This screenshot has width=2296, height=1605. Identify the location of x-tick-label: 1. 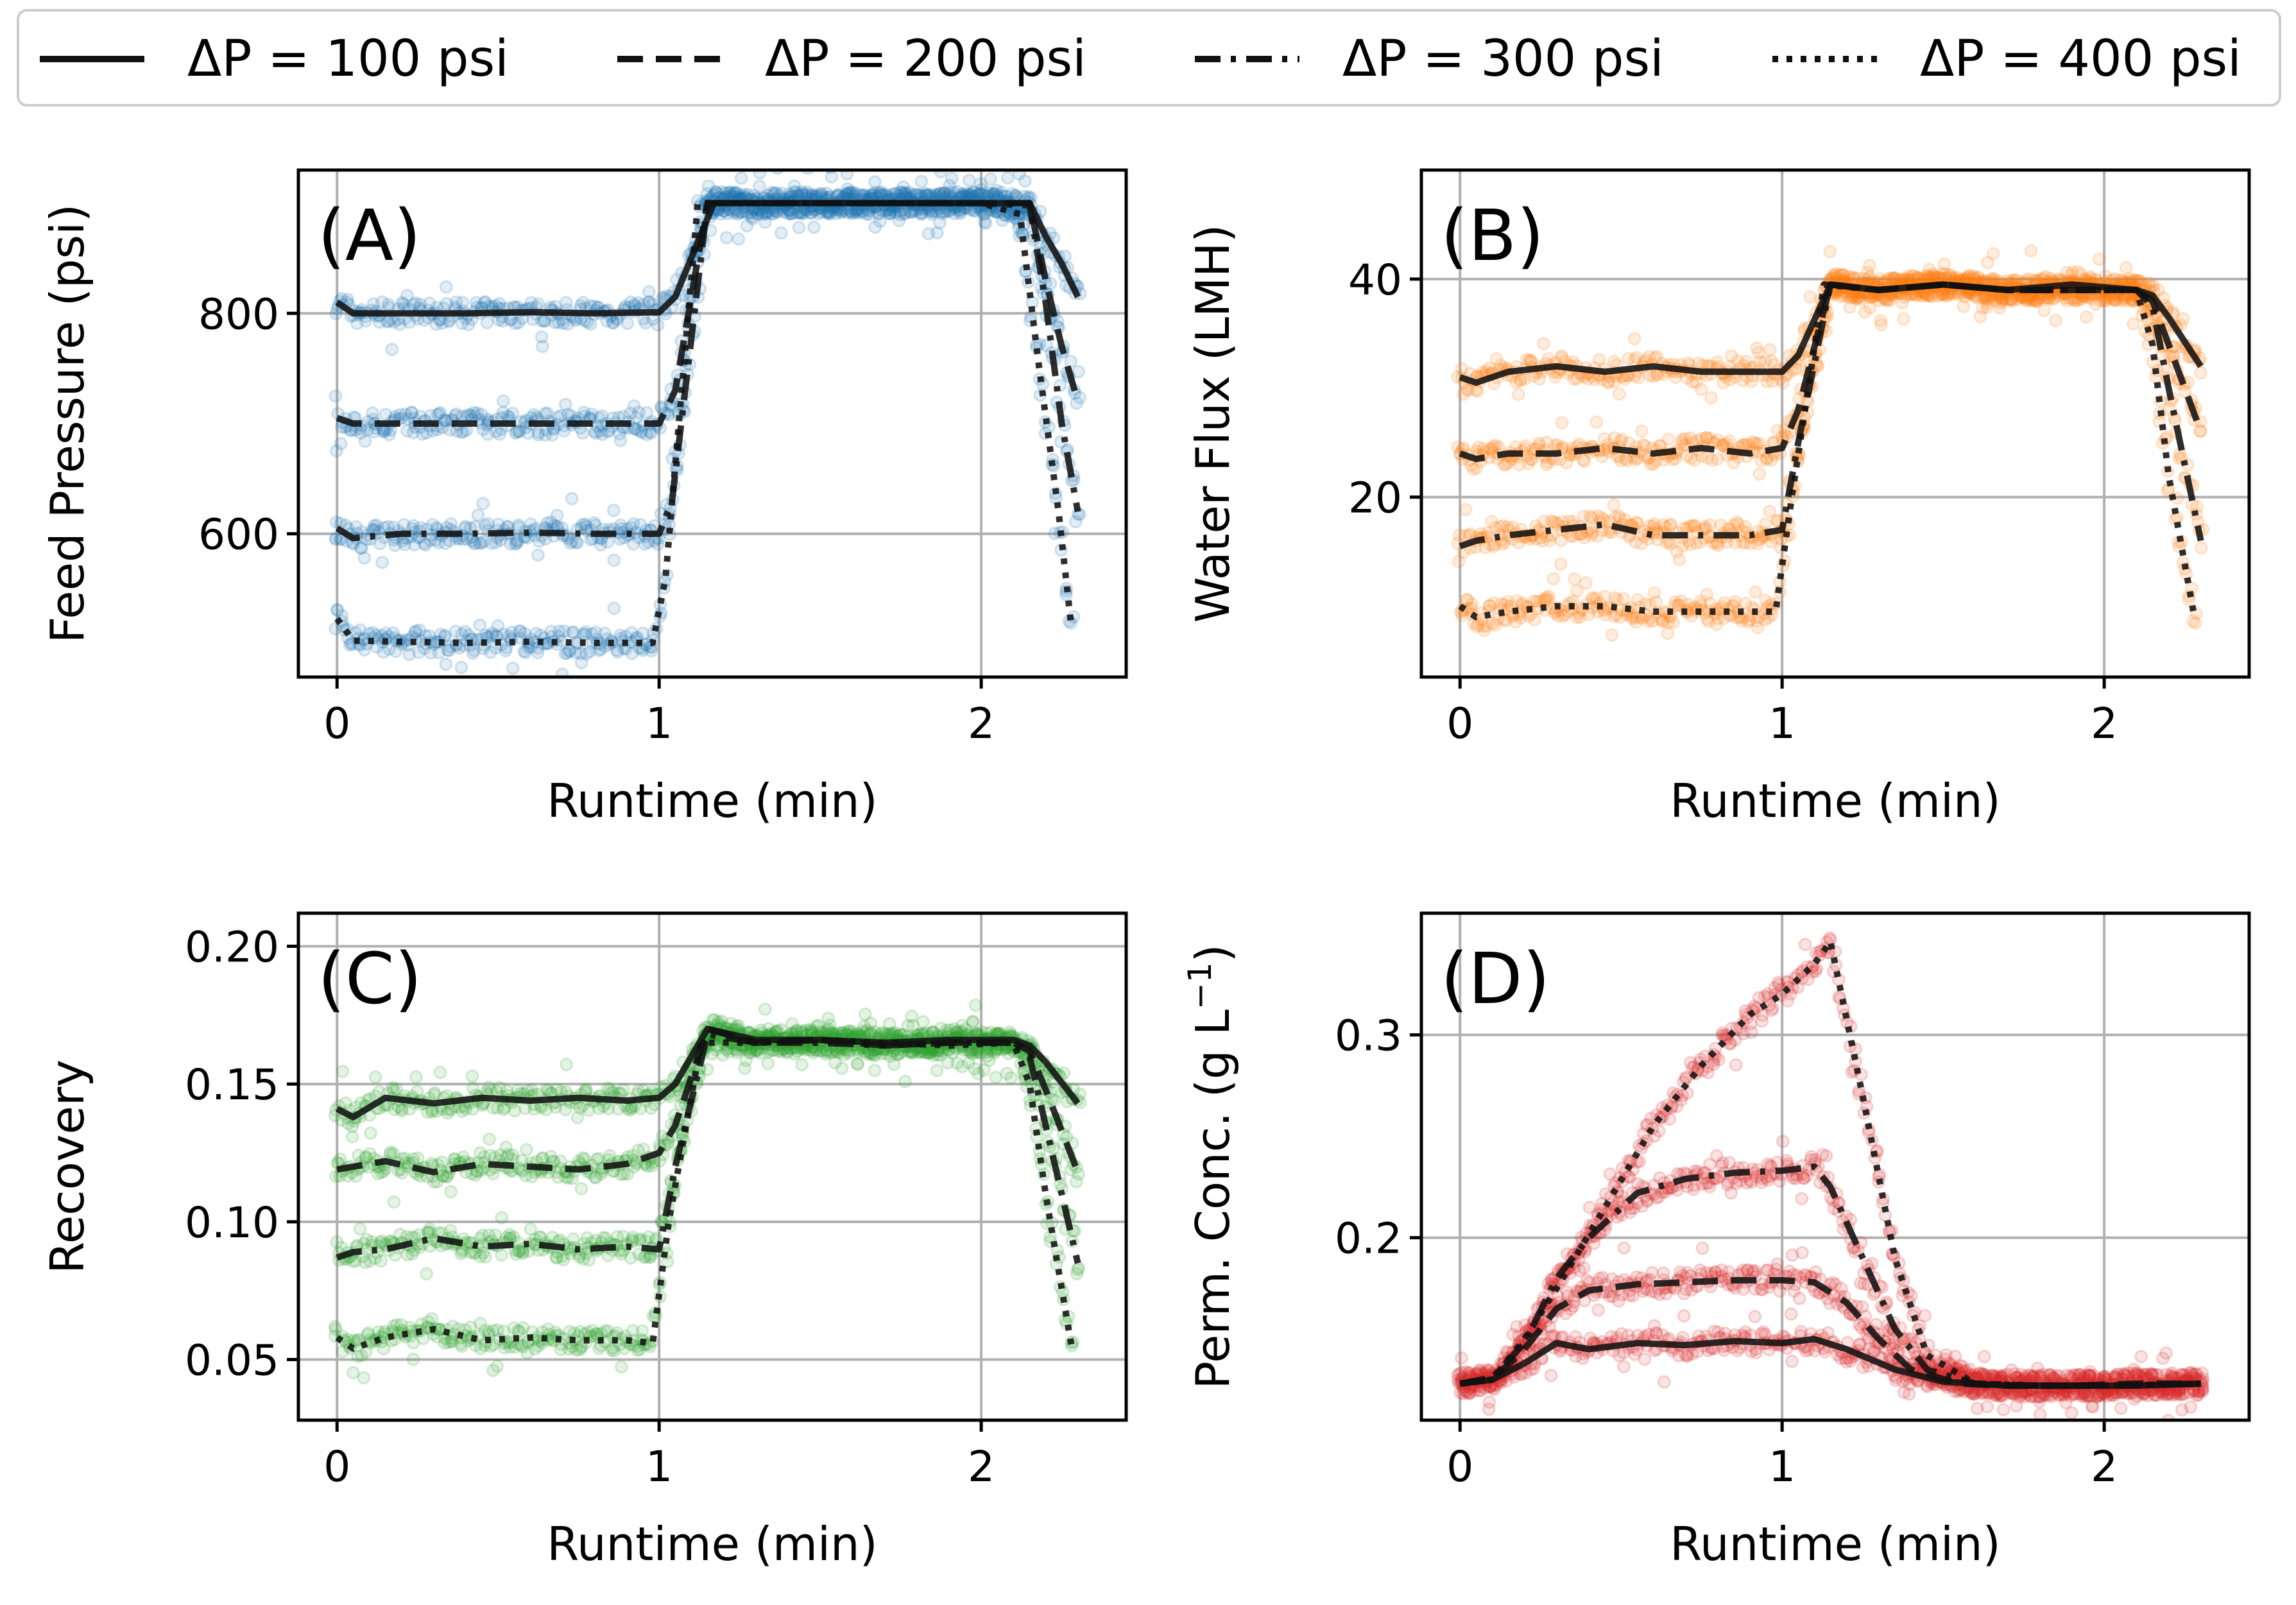
(1782, 723).